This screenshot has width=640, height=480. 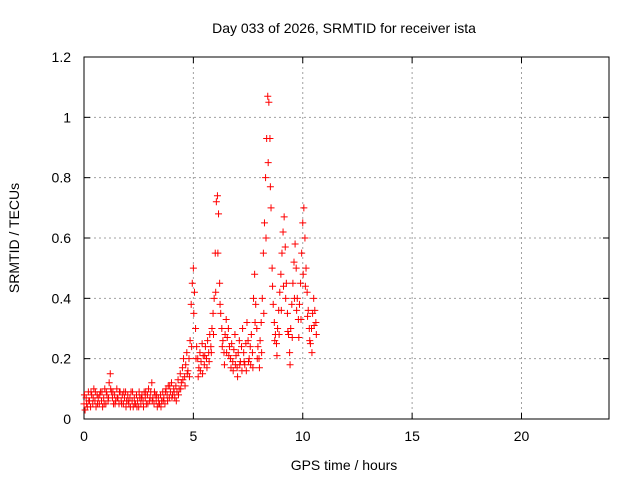 What do you see at coordinates (412, 436) in the screenshot?
I see `x-tick-label: 15` at bounding box center [412, 436].